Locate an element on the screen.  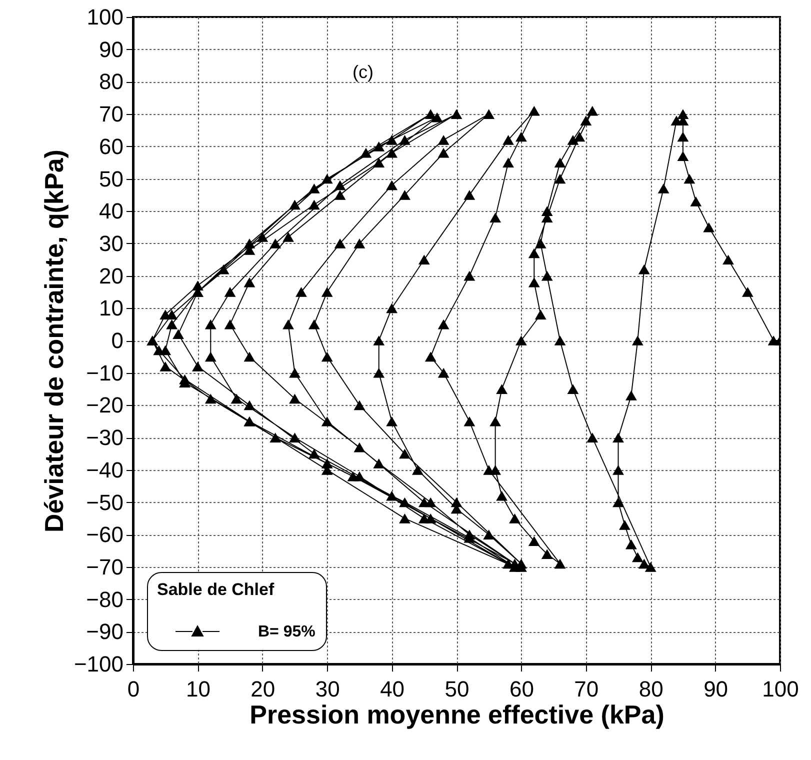
x-axis-title: Pression moyenne effective (kPa) is located at coordinates (457, 715).